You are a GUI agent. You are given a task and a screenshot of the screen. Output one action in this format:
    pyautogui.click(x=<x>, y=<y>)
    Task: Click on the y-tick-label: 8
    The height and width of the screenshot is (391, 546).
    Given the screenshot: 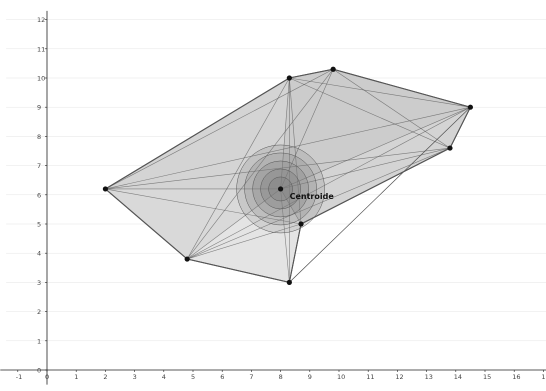 What is the action you would take?
    pyautogui.click(x=39, y=137)
    